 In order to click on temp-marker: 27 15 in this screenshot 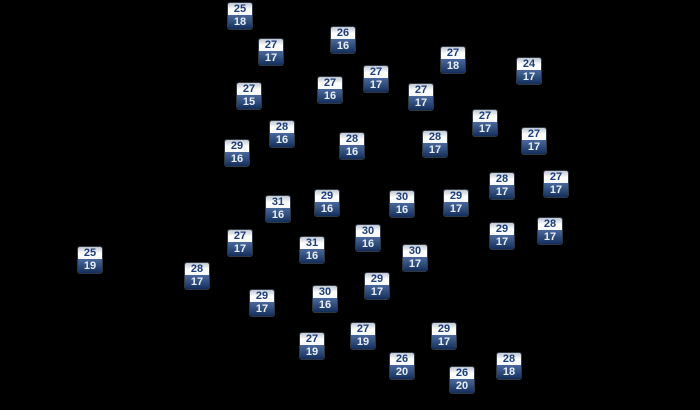, I will do `click(249, 96)`.